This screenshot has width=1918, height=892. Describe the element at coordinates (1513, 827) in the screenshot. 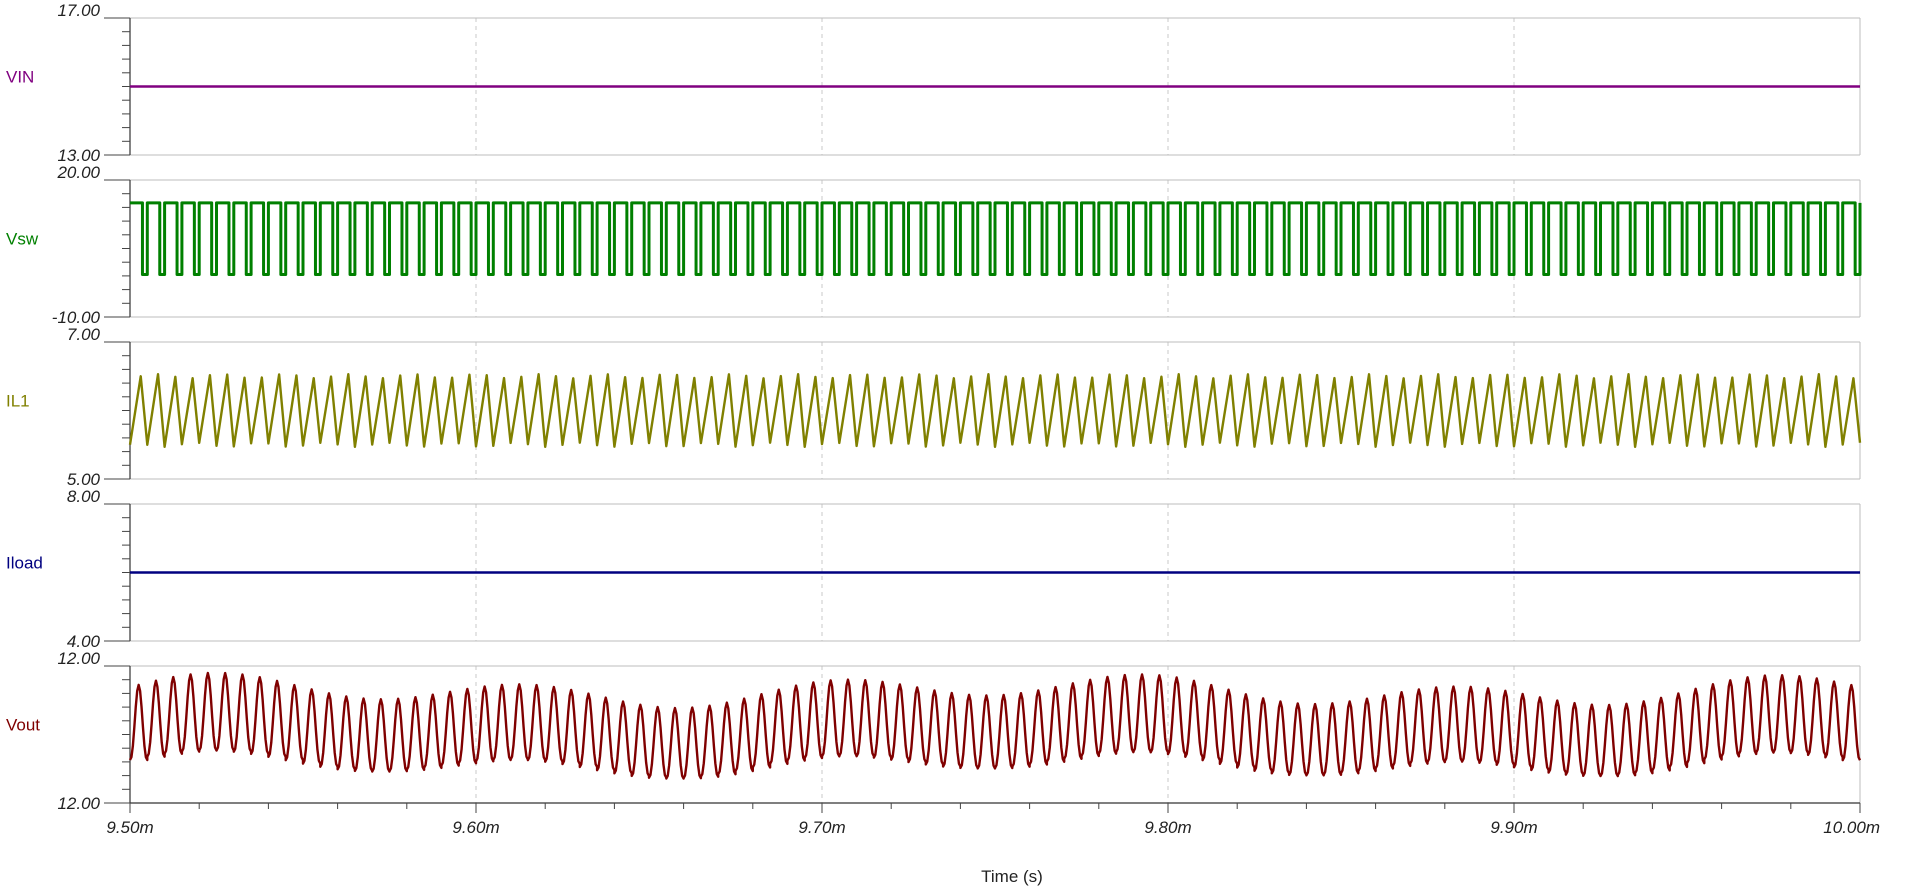

I see `x-tick-label: 9.90m` at that location.